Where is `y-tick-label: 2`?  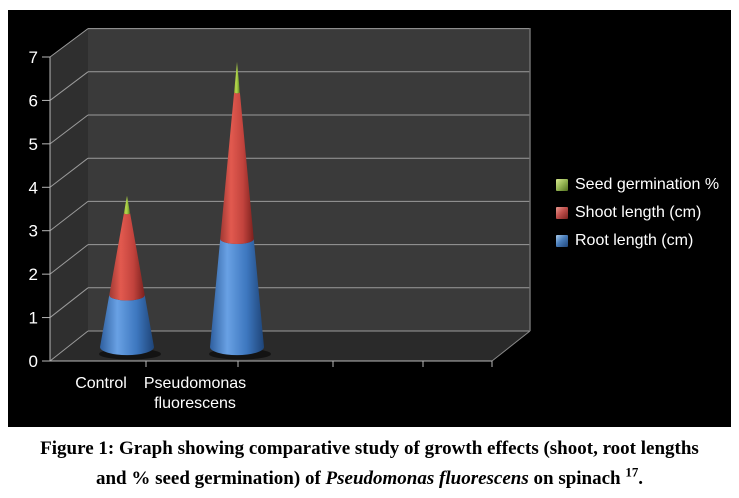
y-tick-label: 2 is located at coordinates (33, 274).